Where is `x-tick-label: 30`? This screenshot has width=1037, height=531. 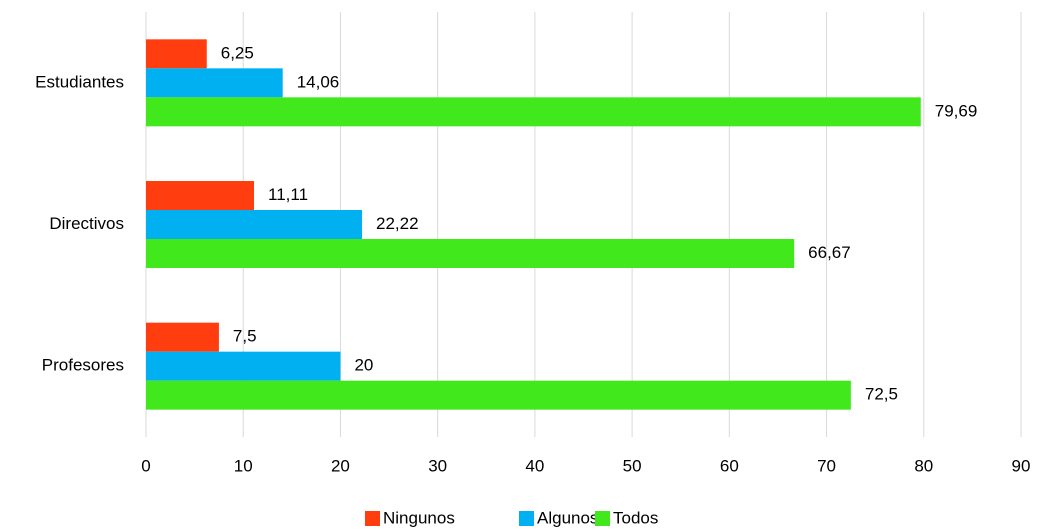
x-tick-label: 30 is located at coordinates (437, 465).